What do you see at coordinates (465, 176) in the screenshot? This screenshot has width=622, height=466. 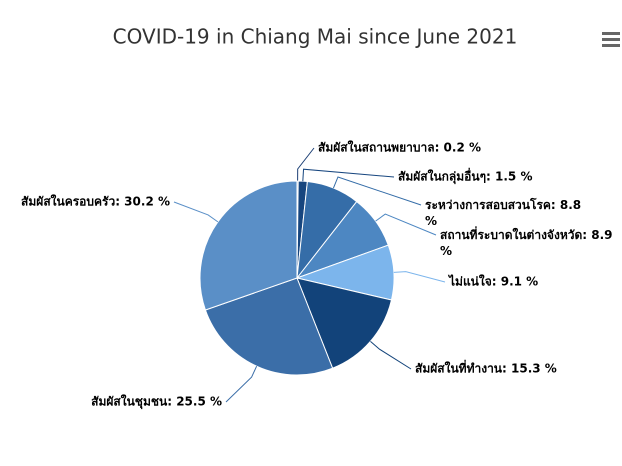 I see `data-label: สัมผัสในกลุ่มอื่นๆ: 1.5 %` at bounding box center [465, 176].